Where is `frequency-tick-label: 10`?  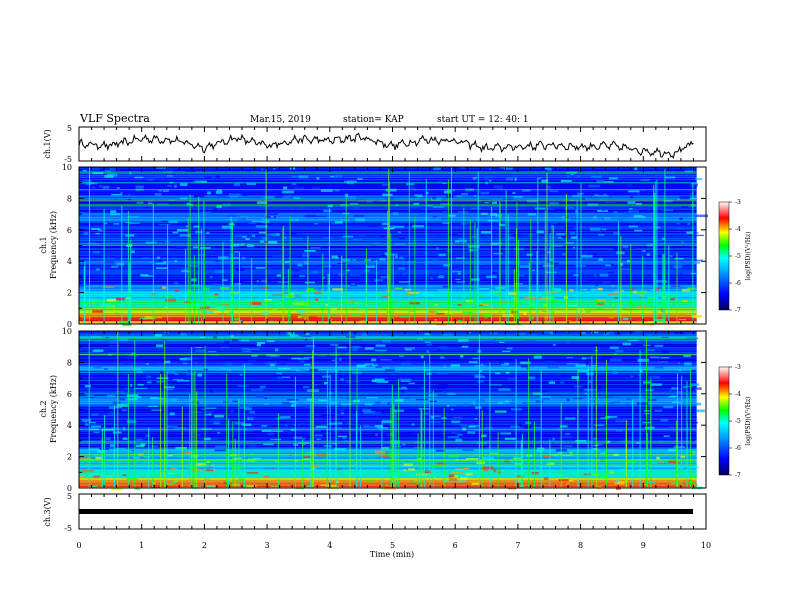
frequency-tick-label: 10 is located at coordinates (67, 331).